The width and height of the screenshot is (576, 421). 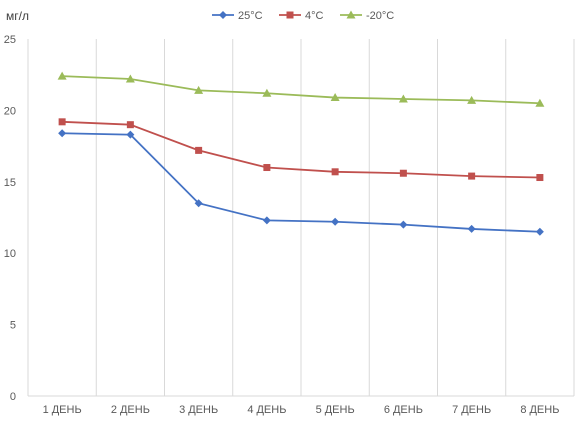 I want to click on y-tick-label: 10, so click(x=10, y=254).